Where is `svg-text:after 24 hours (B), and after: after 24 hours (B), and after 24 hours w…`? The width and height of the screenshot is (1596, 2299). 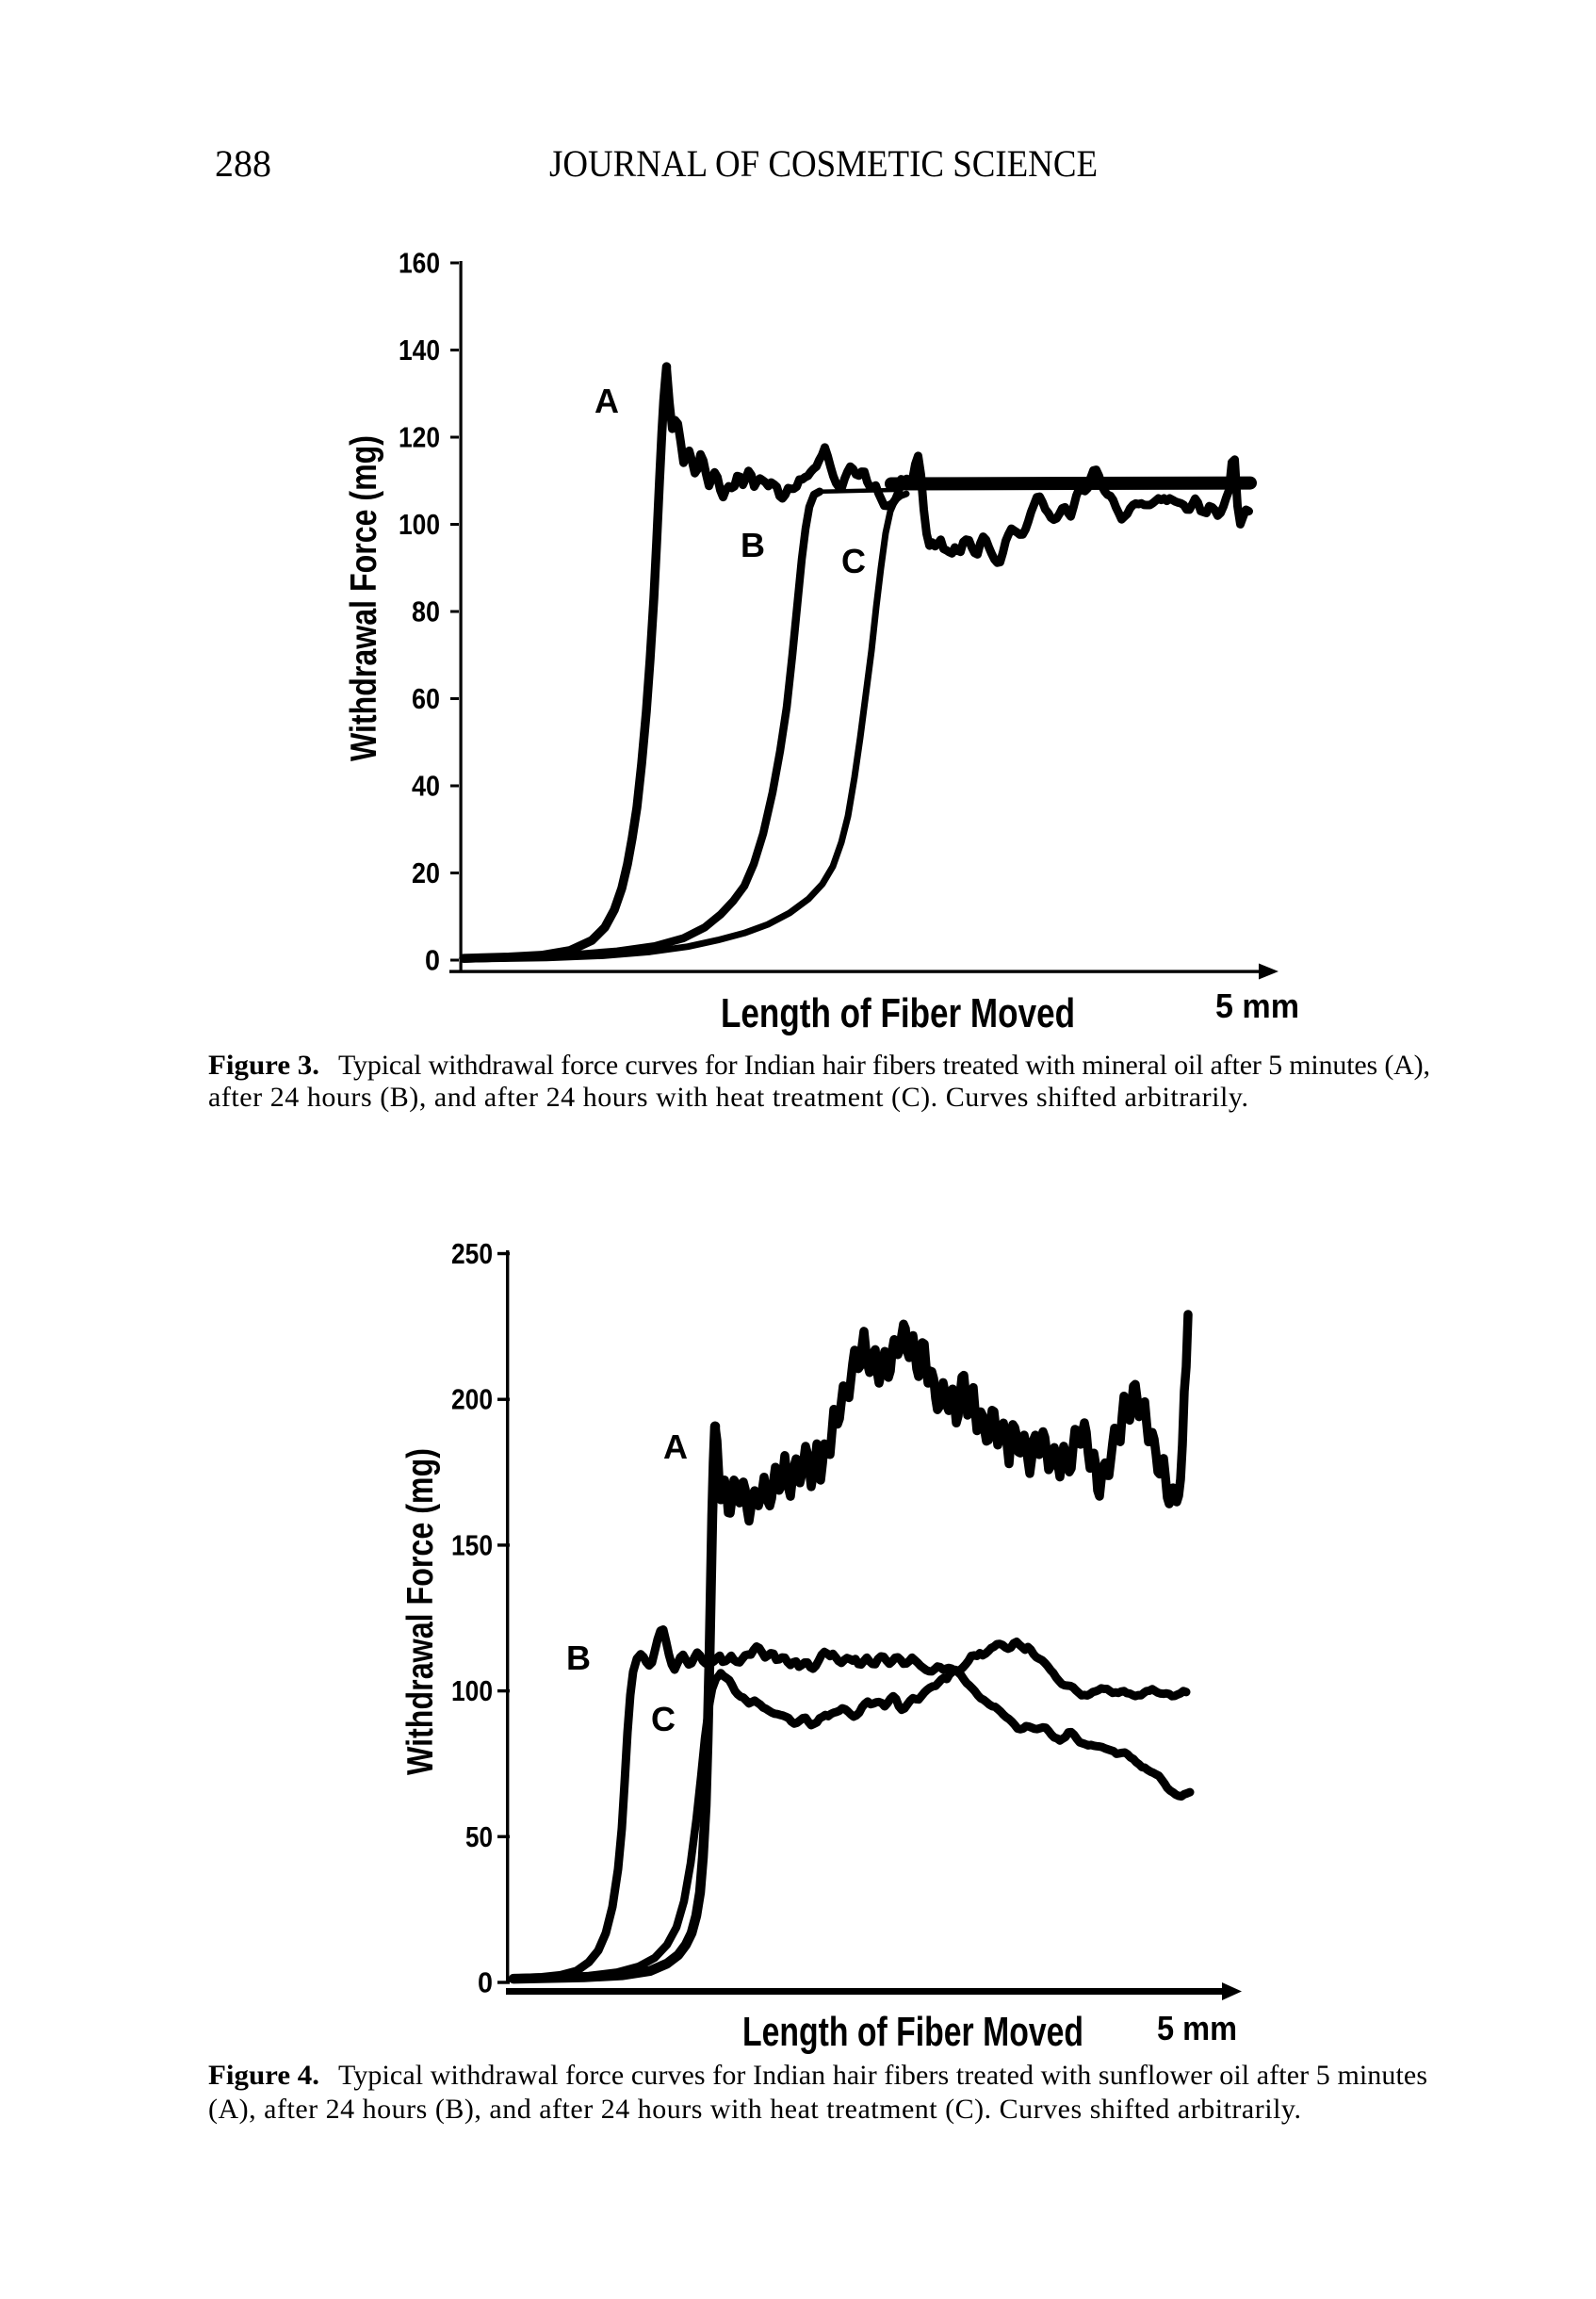
svg-text:after 24 hours (B), and after: after 24 hours (B), and after 24 hours w… is located at coordinates (728, 1098).